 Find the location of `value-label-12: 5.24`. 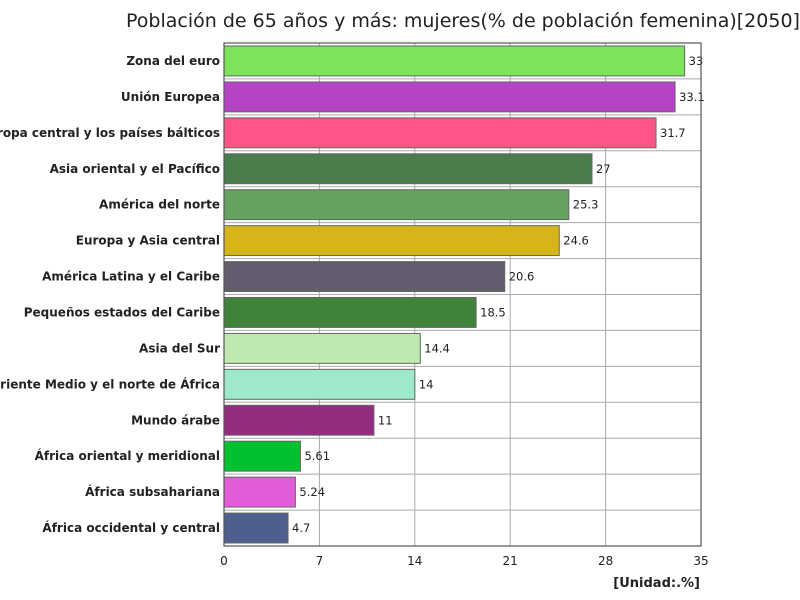

value-label-12: 5.24 is located at coordinates (312, 492).